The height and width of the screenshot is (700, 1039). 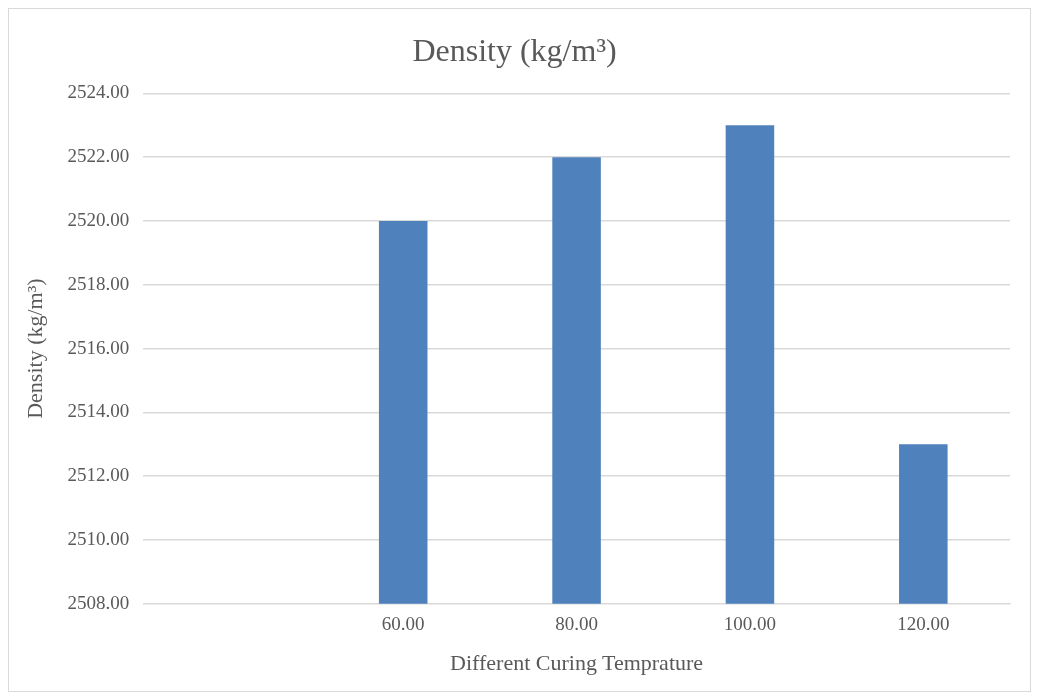 What do you see at coordinates (576, 624) in the screenshot?
I see `x-tick-label: 80.00` at bounding box center [576, 624].